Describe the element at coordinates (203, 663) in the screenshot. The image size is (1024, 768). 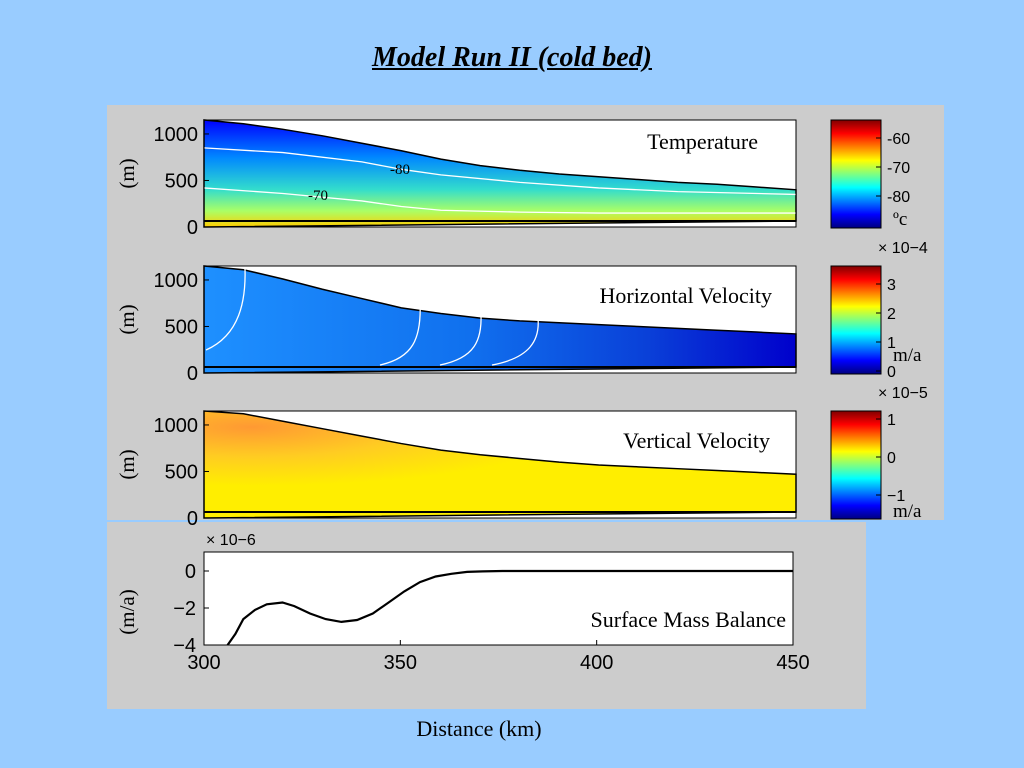
I see `x-tick-label: 300` at that location.